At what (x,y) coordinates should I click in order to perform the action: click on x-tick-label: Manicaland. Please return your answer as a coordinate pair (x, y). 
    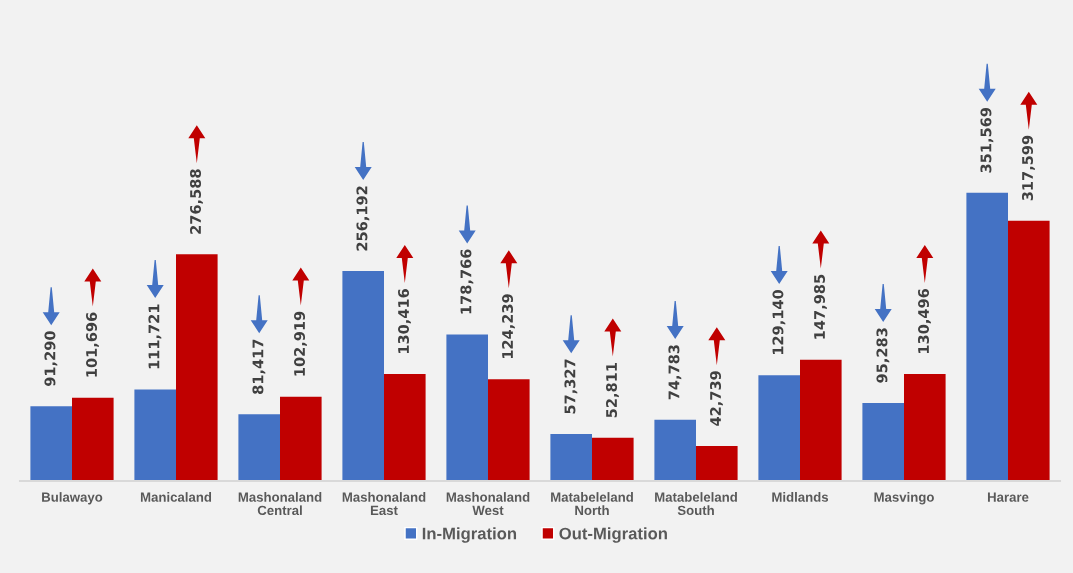
    Looking at the image, I should click on (176, 497).